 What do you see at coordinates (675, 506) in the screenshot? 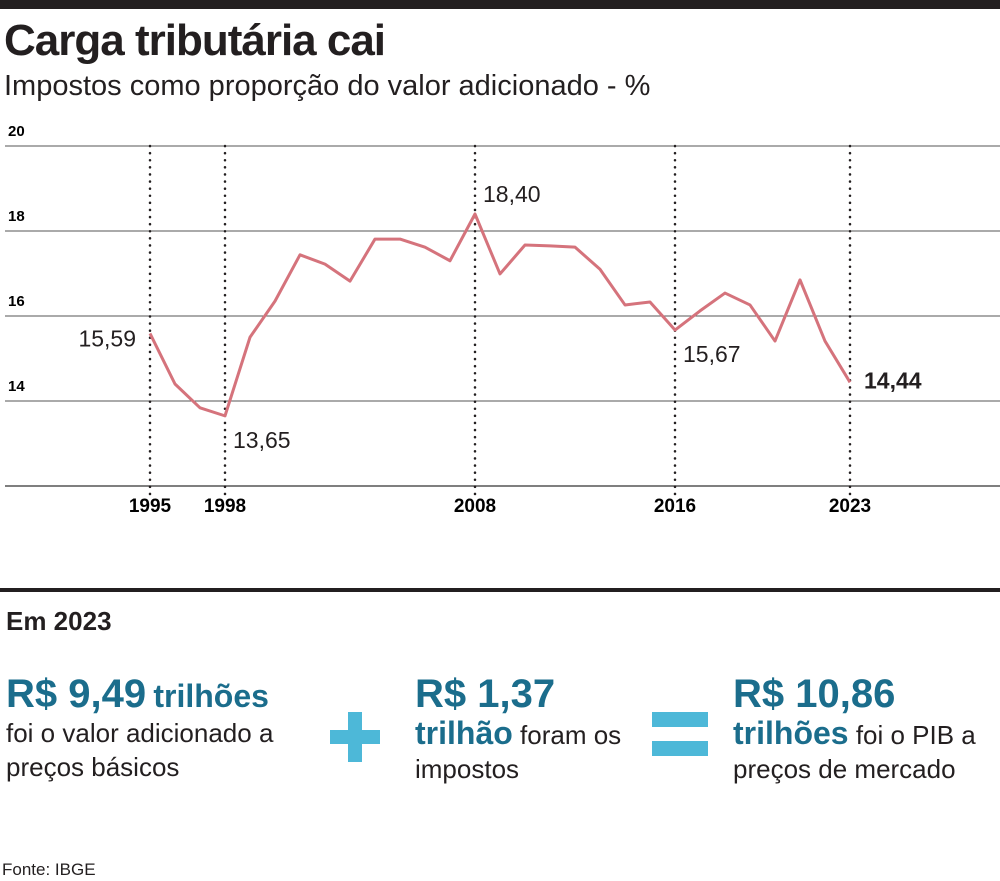
I see `x-tick-label: 2016` at bounding box center [675, 506].